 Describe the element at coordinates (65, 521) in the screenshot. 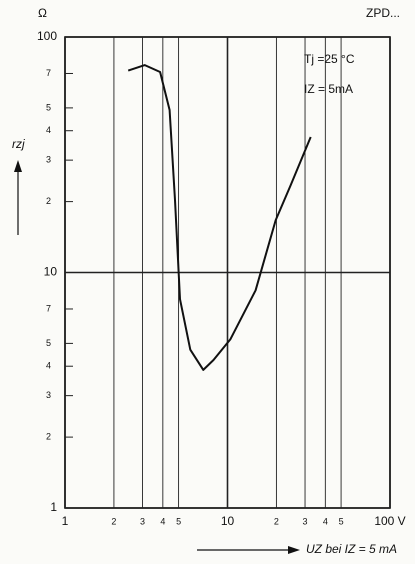

I see `x-tick-label: 1` at that location.